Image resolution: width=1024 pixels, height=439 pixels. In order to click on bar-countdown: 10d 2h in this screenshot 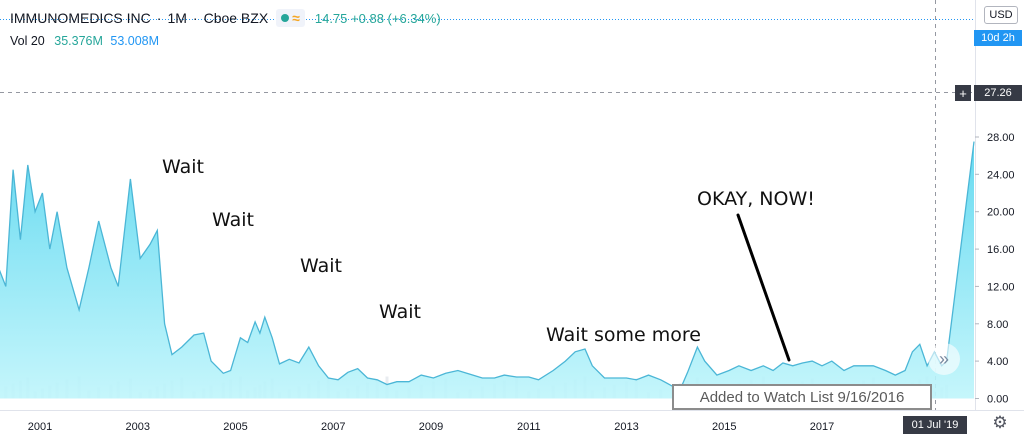, I will do `click(998, 38)`.